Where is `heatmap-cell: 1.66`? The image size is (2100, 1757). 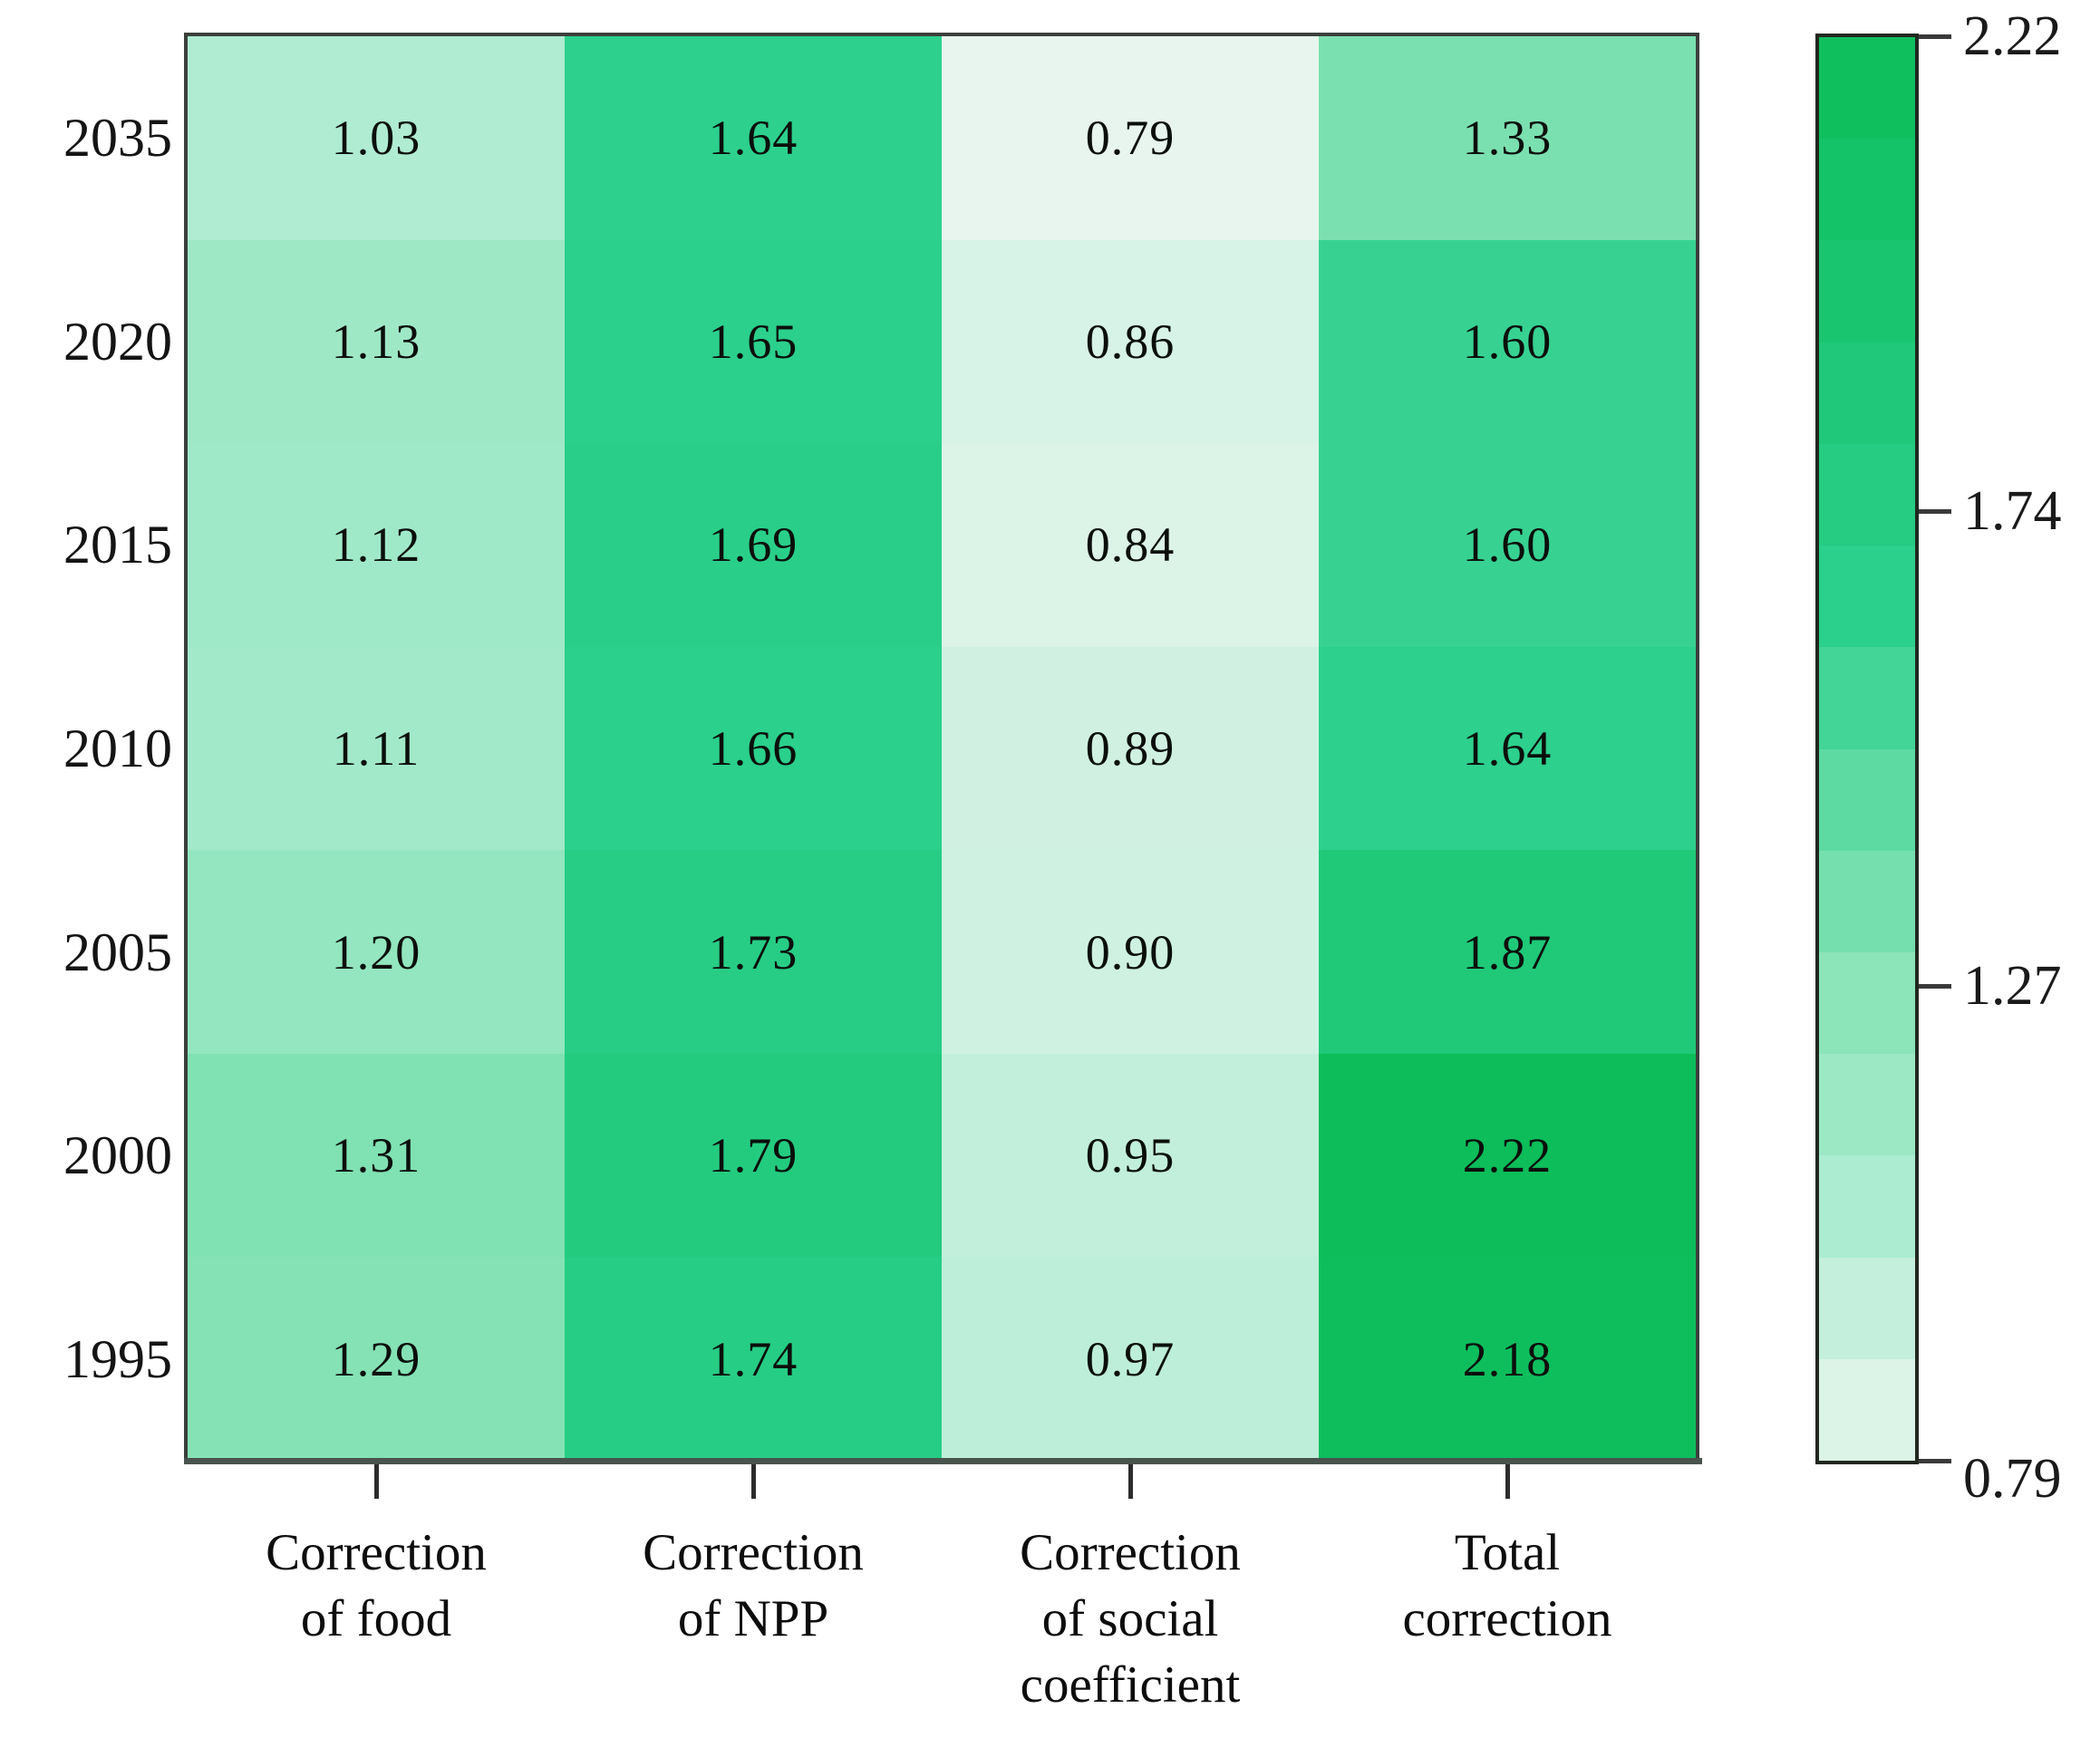 heatmap-cell: 1.66 is located at coordinates (753, 748).